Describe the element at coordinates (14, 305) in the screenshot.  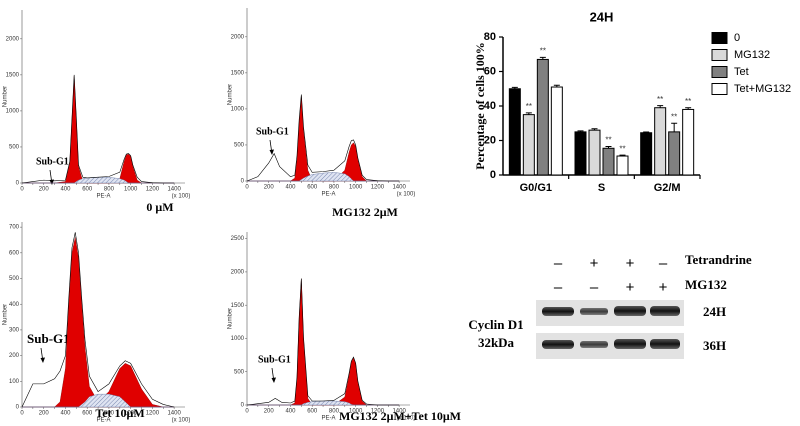
I see `y-tick-label: 400` at that location.